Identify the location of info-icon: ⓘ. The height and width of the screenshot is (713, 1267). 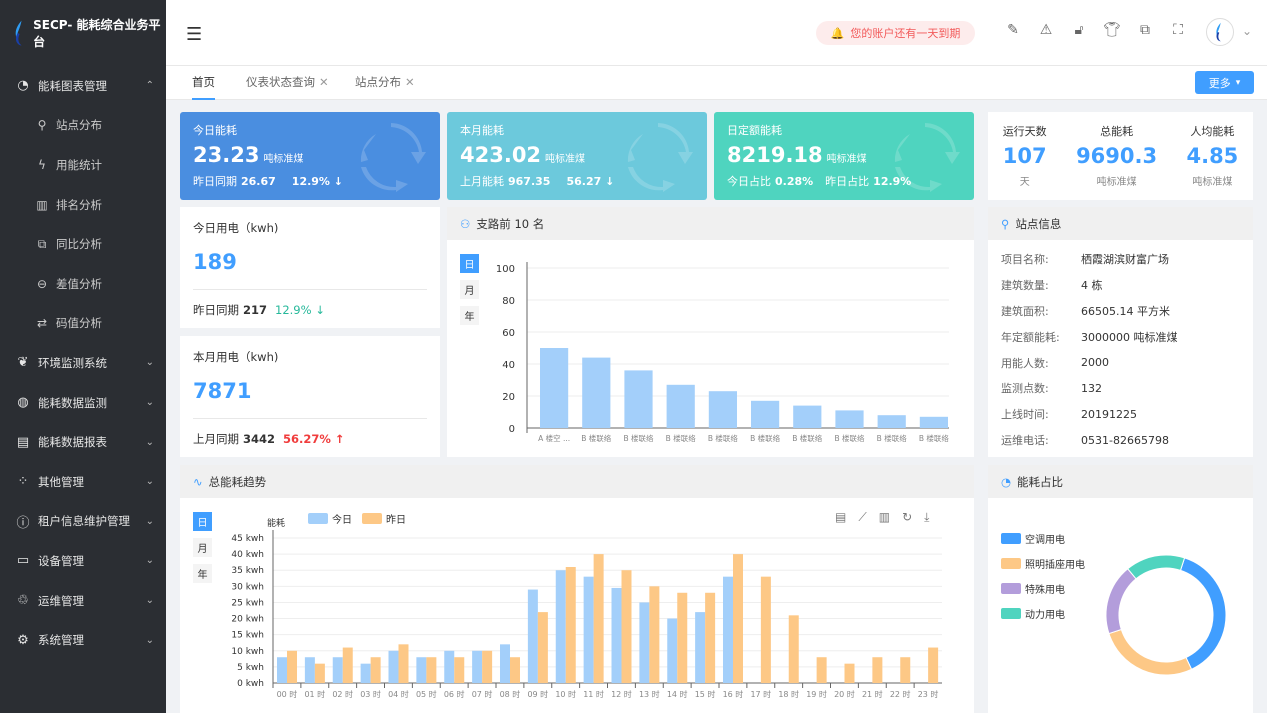
(23, 523).